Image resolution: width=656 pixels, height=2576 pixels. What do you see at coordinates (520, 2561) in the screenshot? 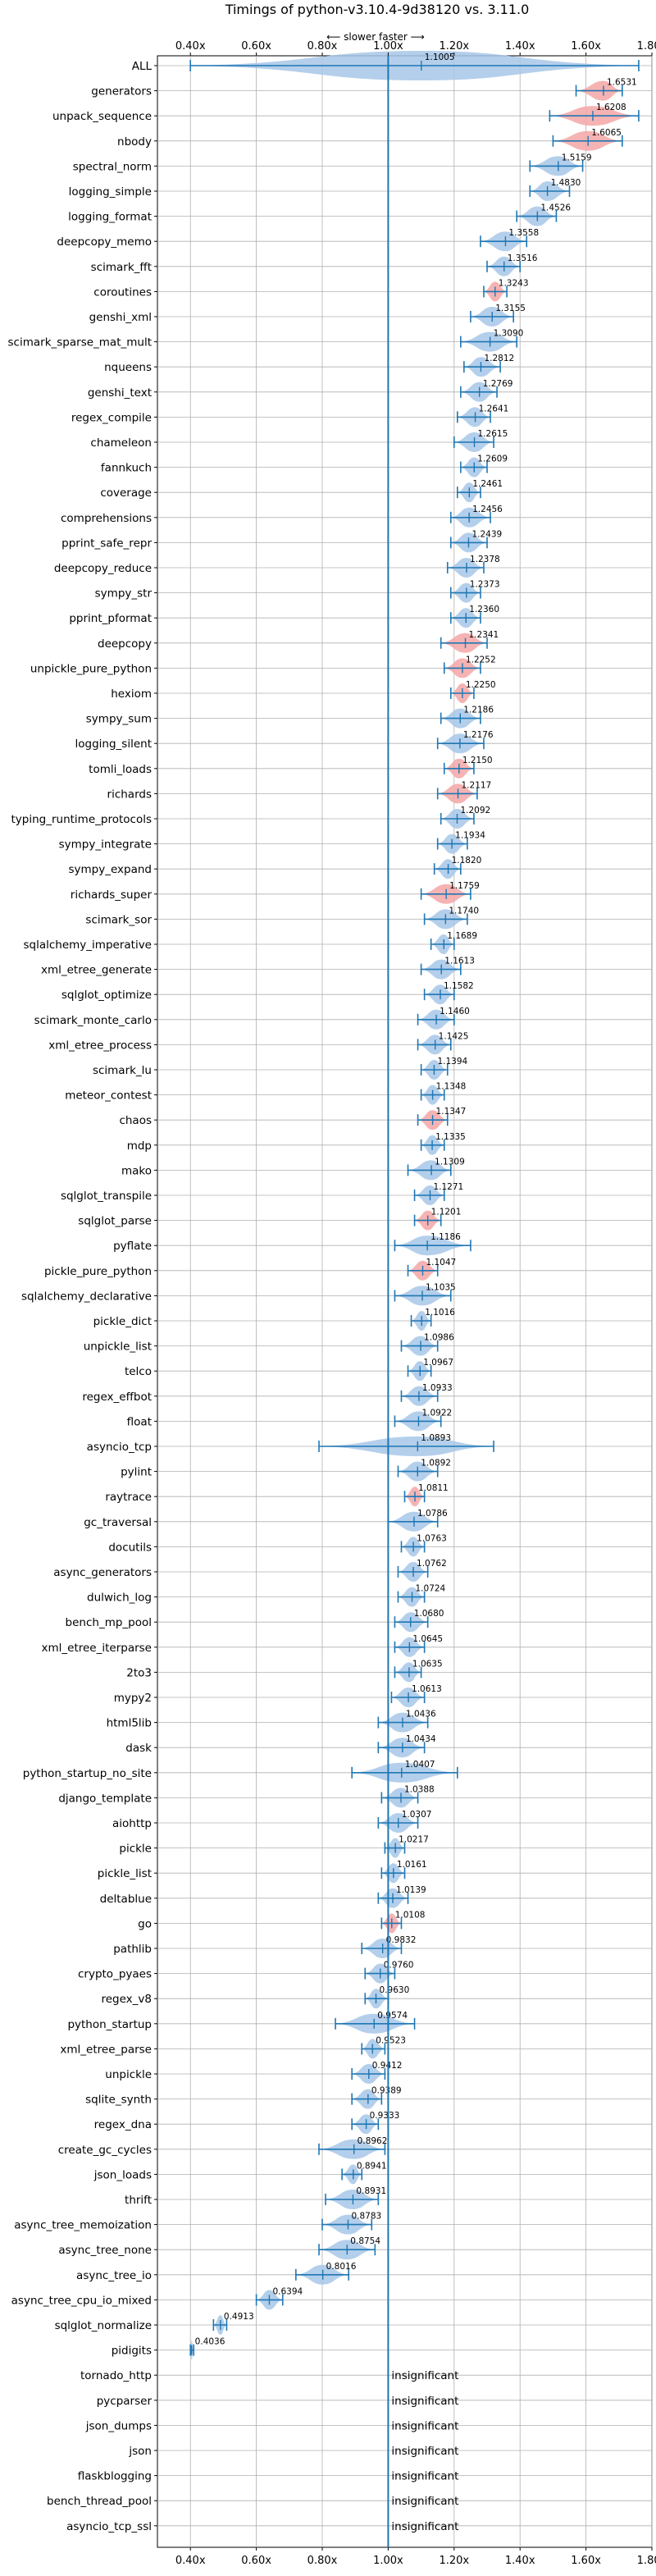
I see `x-tick-label-bottom: 1.40x` at bounding box center [520, 2561].